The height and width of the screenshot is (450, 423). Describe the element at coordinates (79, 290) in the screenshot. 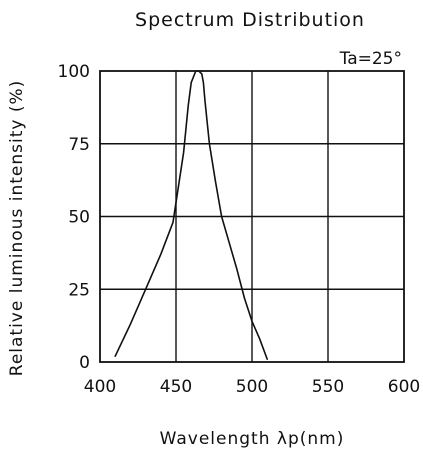

I see `y-tick-label-1: 25` at that location.